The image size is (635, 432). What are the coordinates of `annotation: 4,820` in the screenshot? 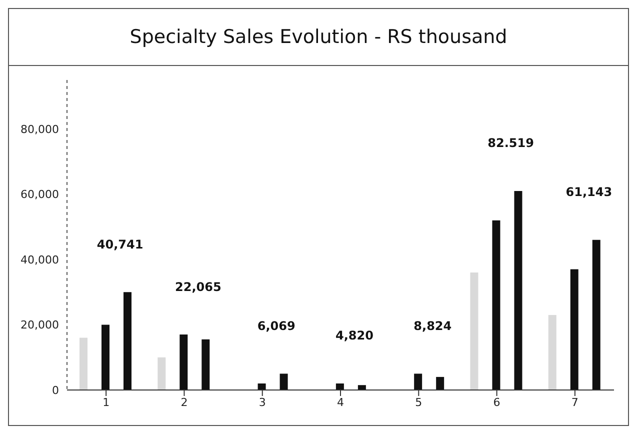 It's located at (355, 335).